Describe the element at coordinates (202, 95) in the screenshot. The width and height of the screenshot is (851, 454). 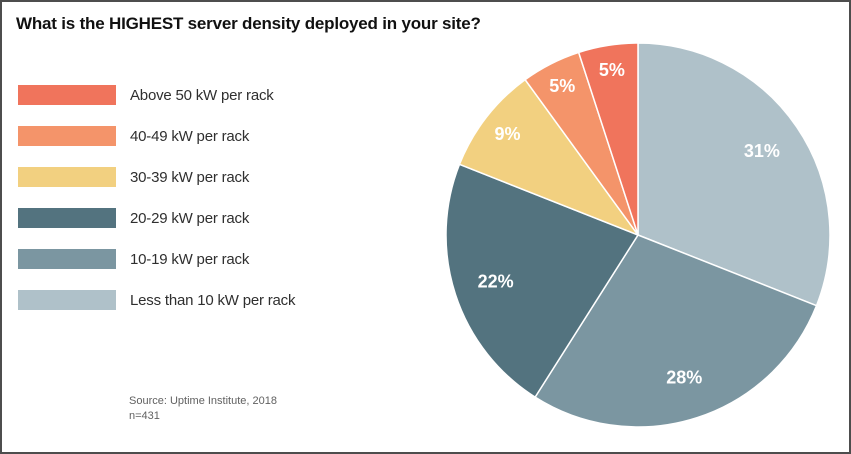
I see `legend-label: Above 50 kW per rack` at that location.